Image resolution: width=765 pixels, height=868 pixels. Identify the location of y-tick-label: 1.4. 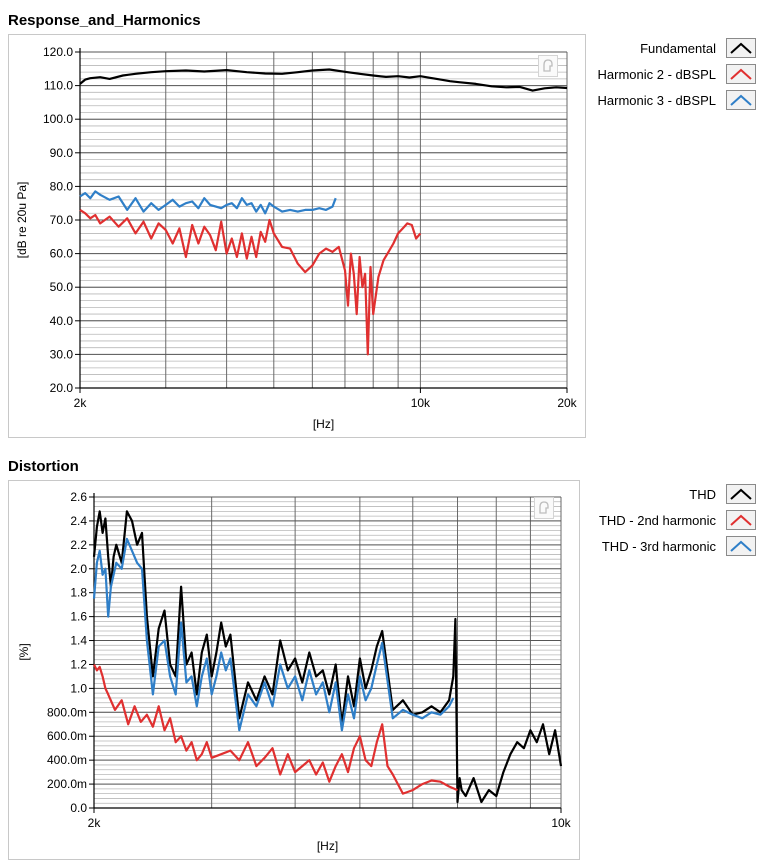
(78, 641).